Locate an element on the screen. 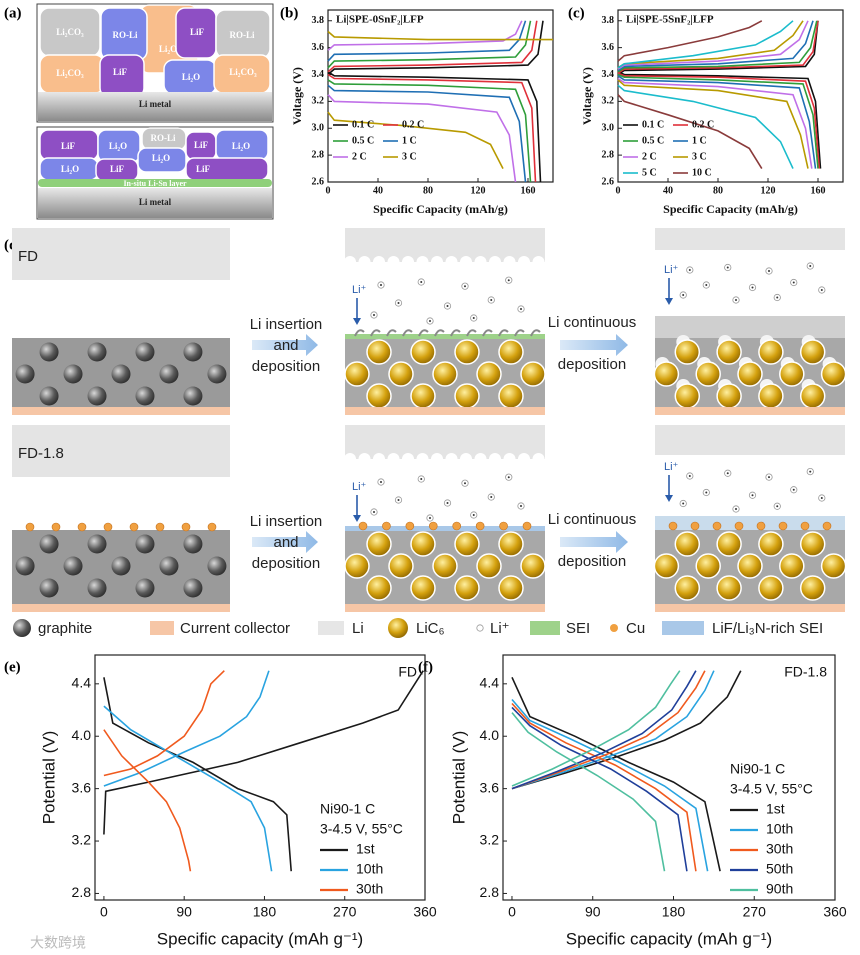 Image resolution: width=860 pixels, height=955 pixels. grain is located at coordinates (162, 160).